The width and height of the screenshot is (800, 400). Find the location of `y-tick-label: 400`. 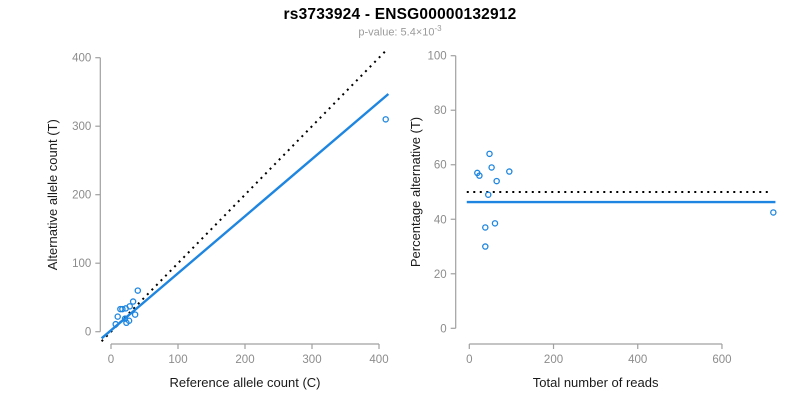

y-tick-label: 400 is located at coordinates (81, 59).